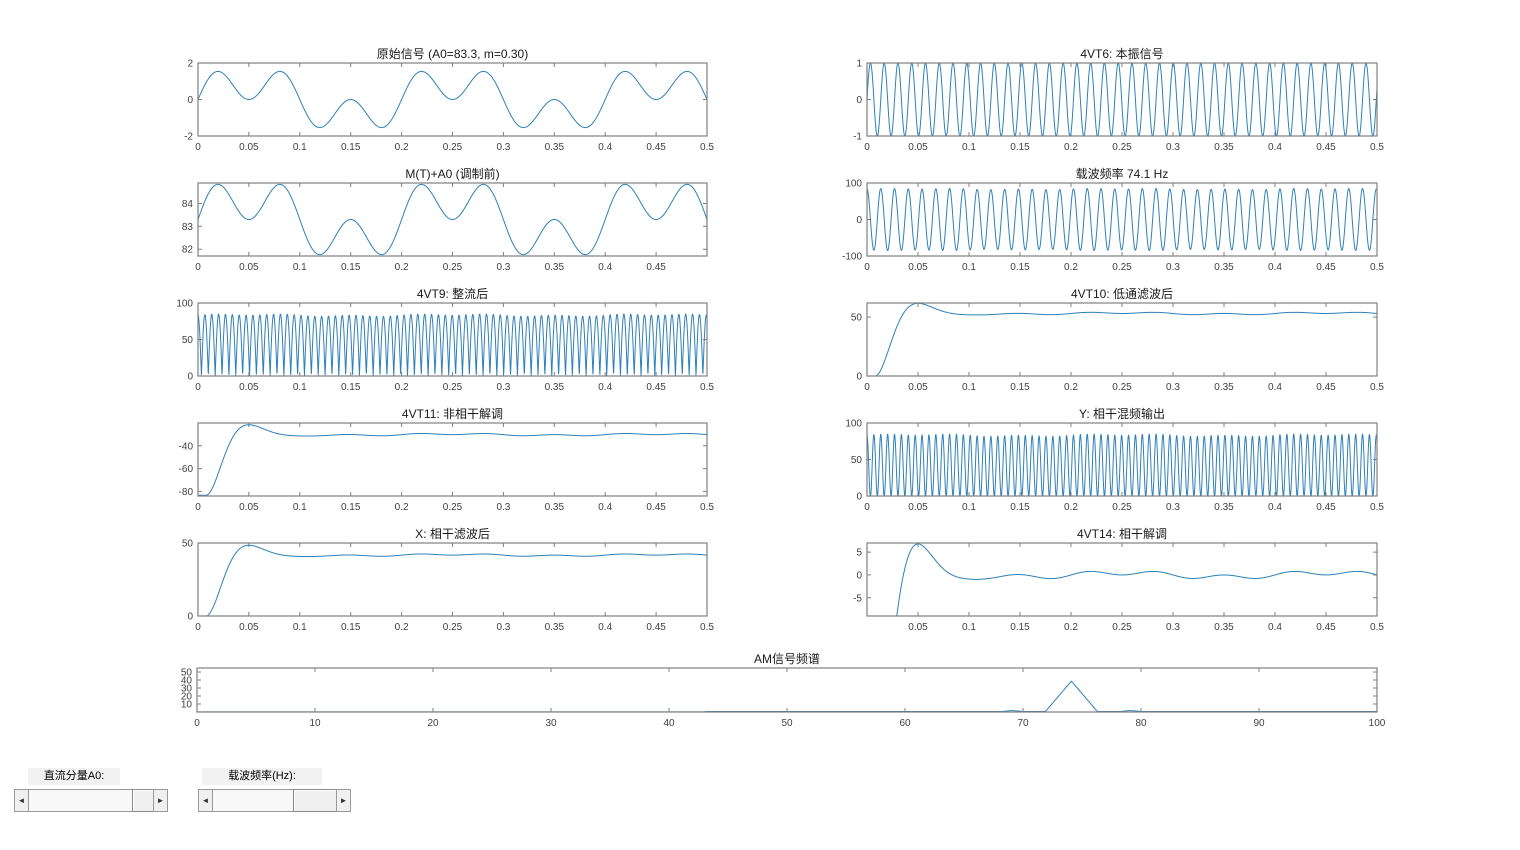 Image resolution: width=1520 pixels, height=850 pixels. What do you see at coordinates (1122, 174) in the screenshot?
I see `plot-title-am-signal: 载波频率 74.1 Hz` at bounding box center [1122, 174].